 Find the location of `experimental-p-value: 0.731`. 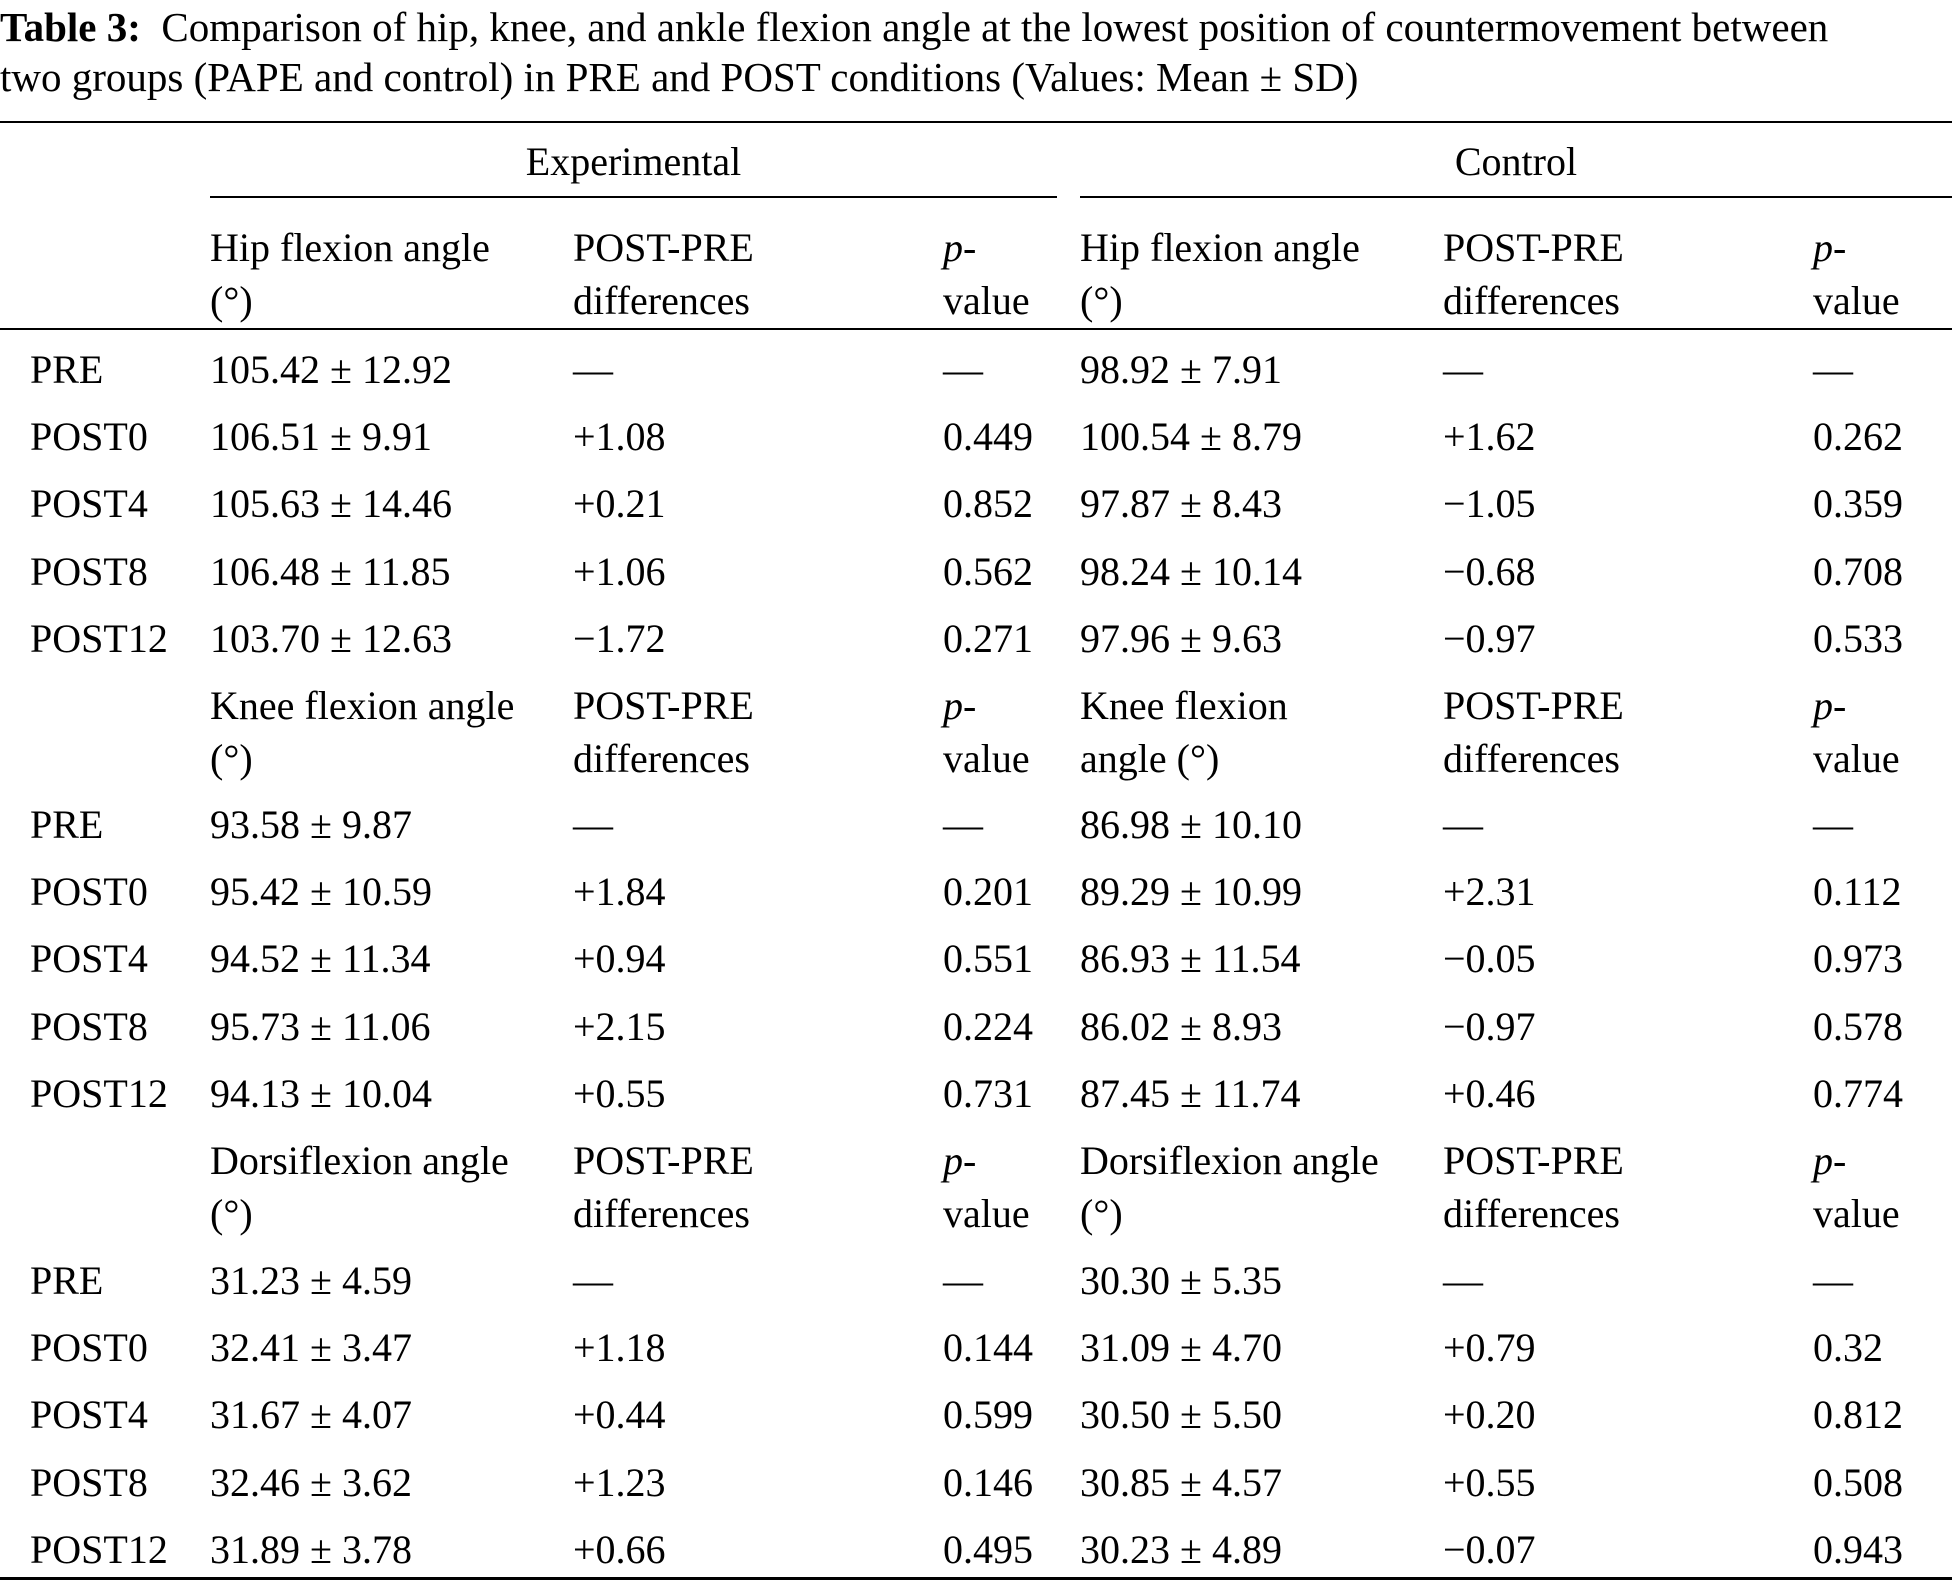

experimental-p-value: 0.731 is located at coordinates (988, 1093).